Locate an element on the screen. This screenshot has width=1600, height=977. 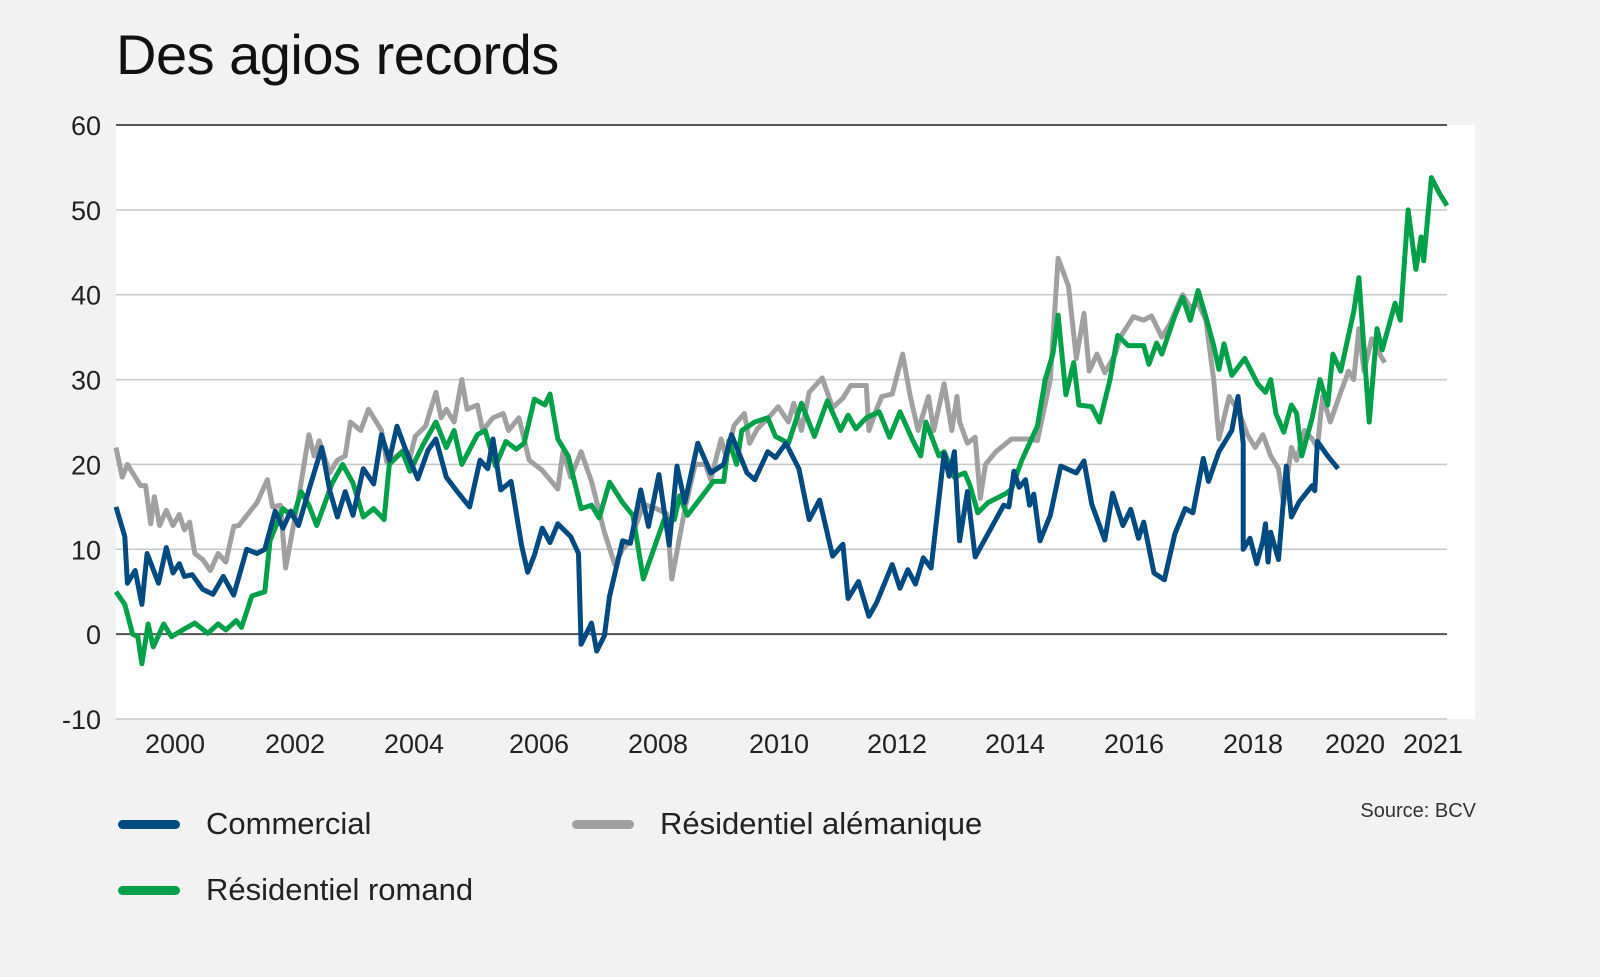
legend-swatch-residentiel-romand is located at coordinates (149, 890).